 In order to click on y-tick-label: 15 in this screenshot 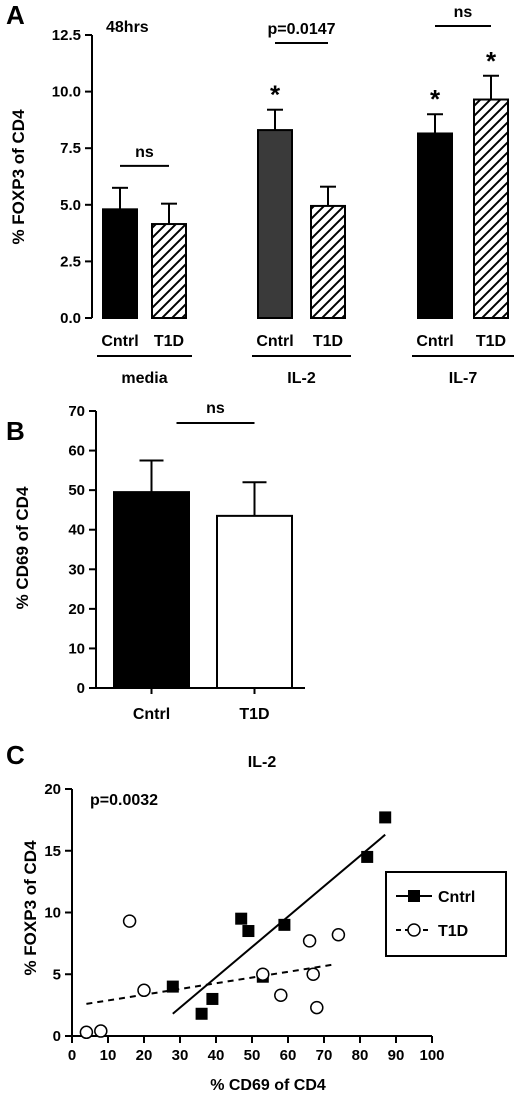, I will do `click(52, 851)`.